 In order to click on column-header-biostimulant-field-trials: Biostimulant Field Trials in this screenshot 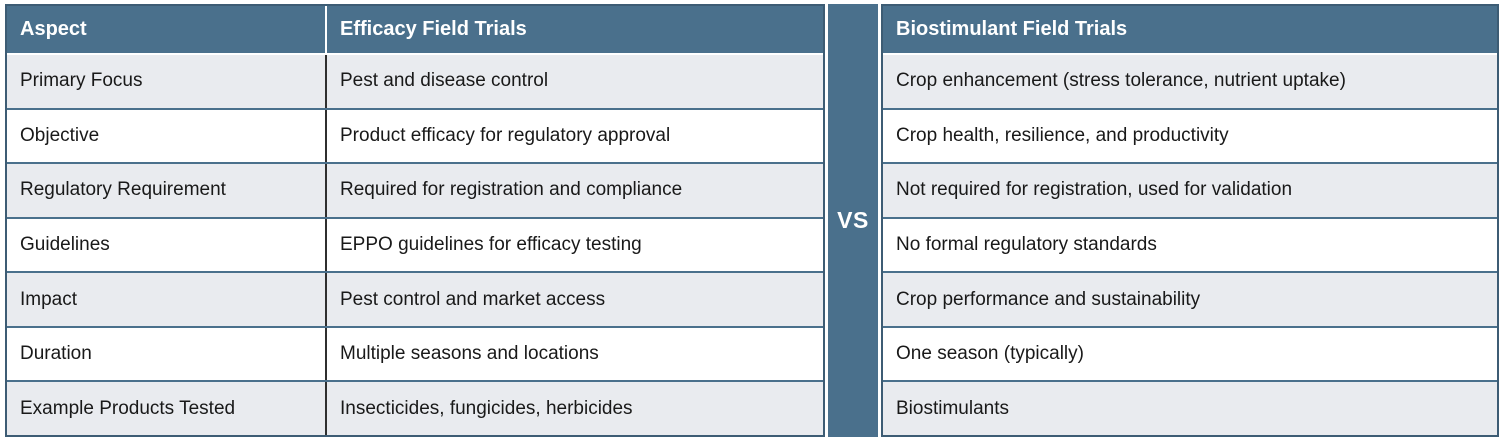, I will do `click(1012, 29)`.